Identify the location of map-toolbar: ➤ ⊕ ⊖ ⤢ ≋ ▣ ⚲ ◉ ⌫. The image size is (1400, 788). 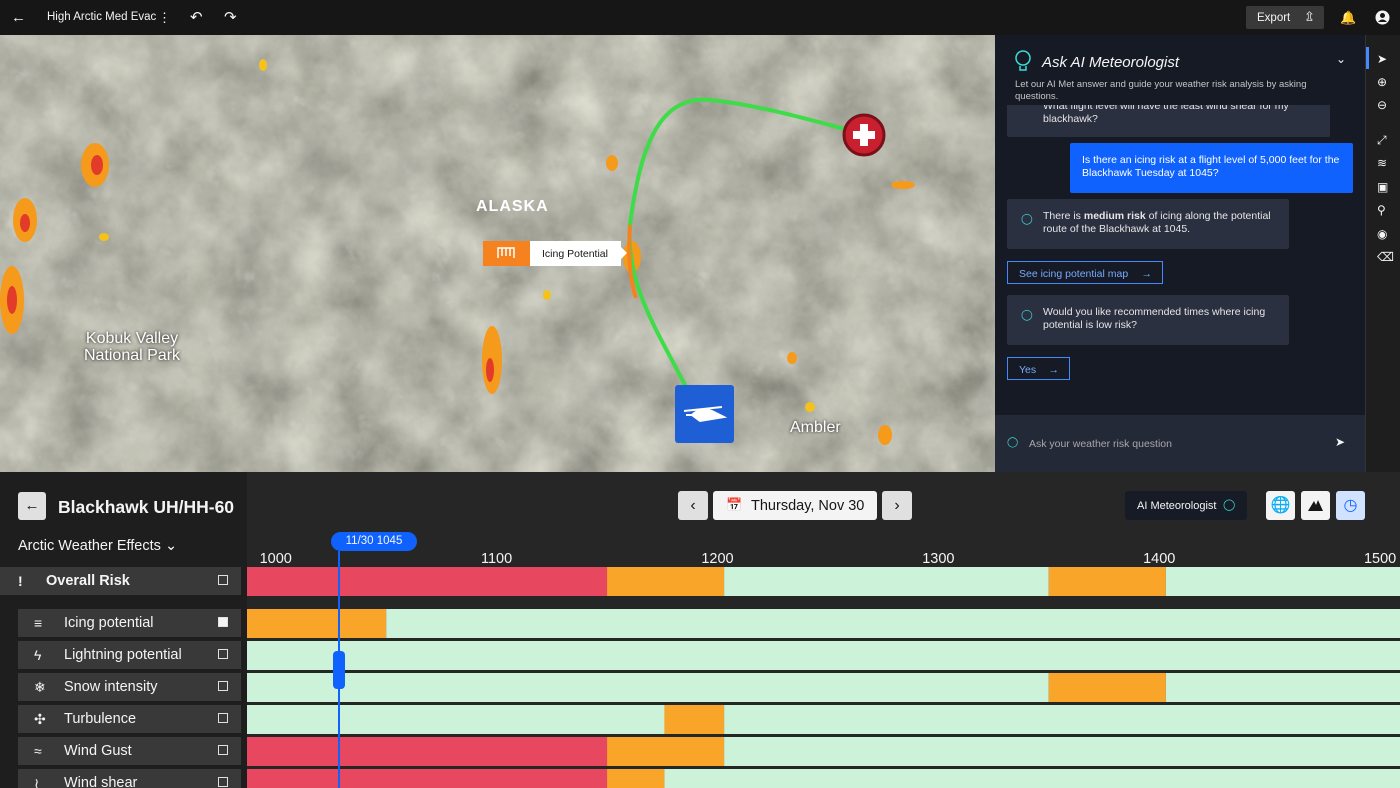
(1382, 253).